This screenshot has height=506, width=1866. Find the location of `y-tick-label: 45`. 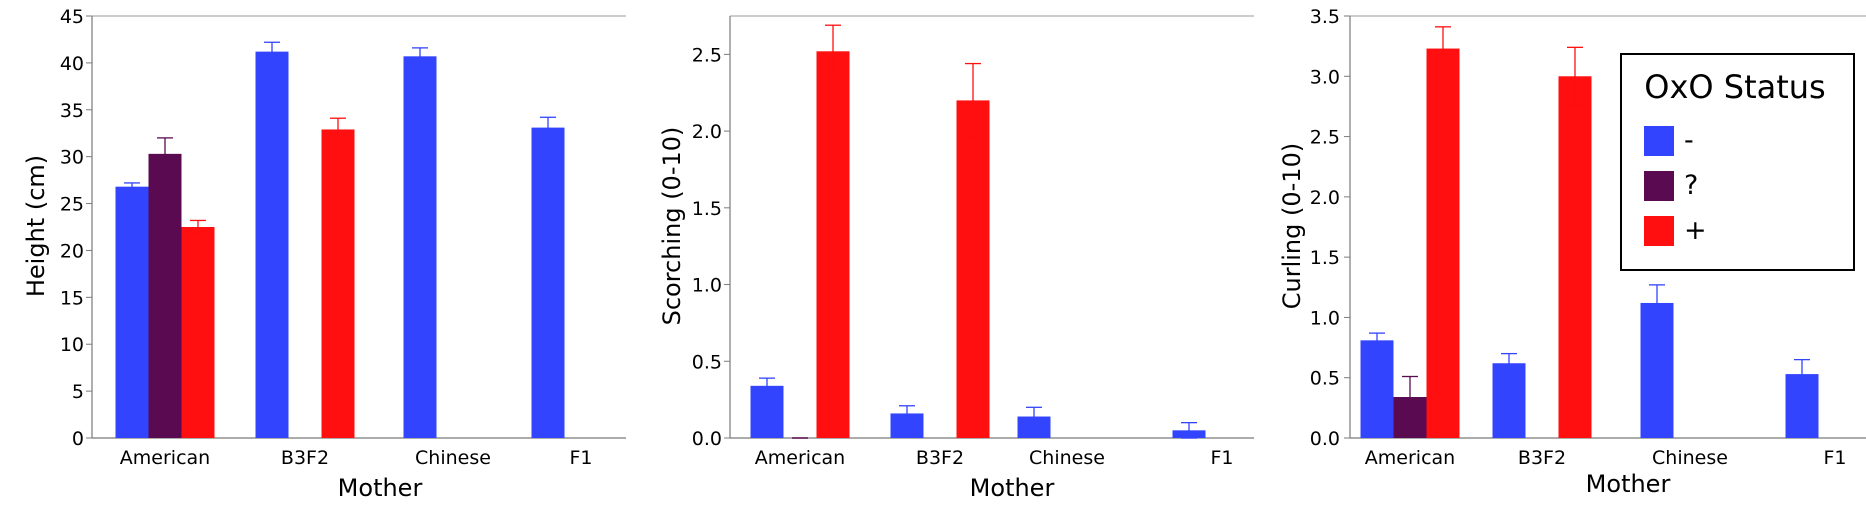

y-tick-label: 45 is located at coordinates (72, 17).